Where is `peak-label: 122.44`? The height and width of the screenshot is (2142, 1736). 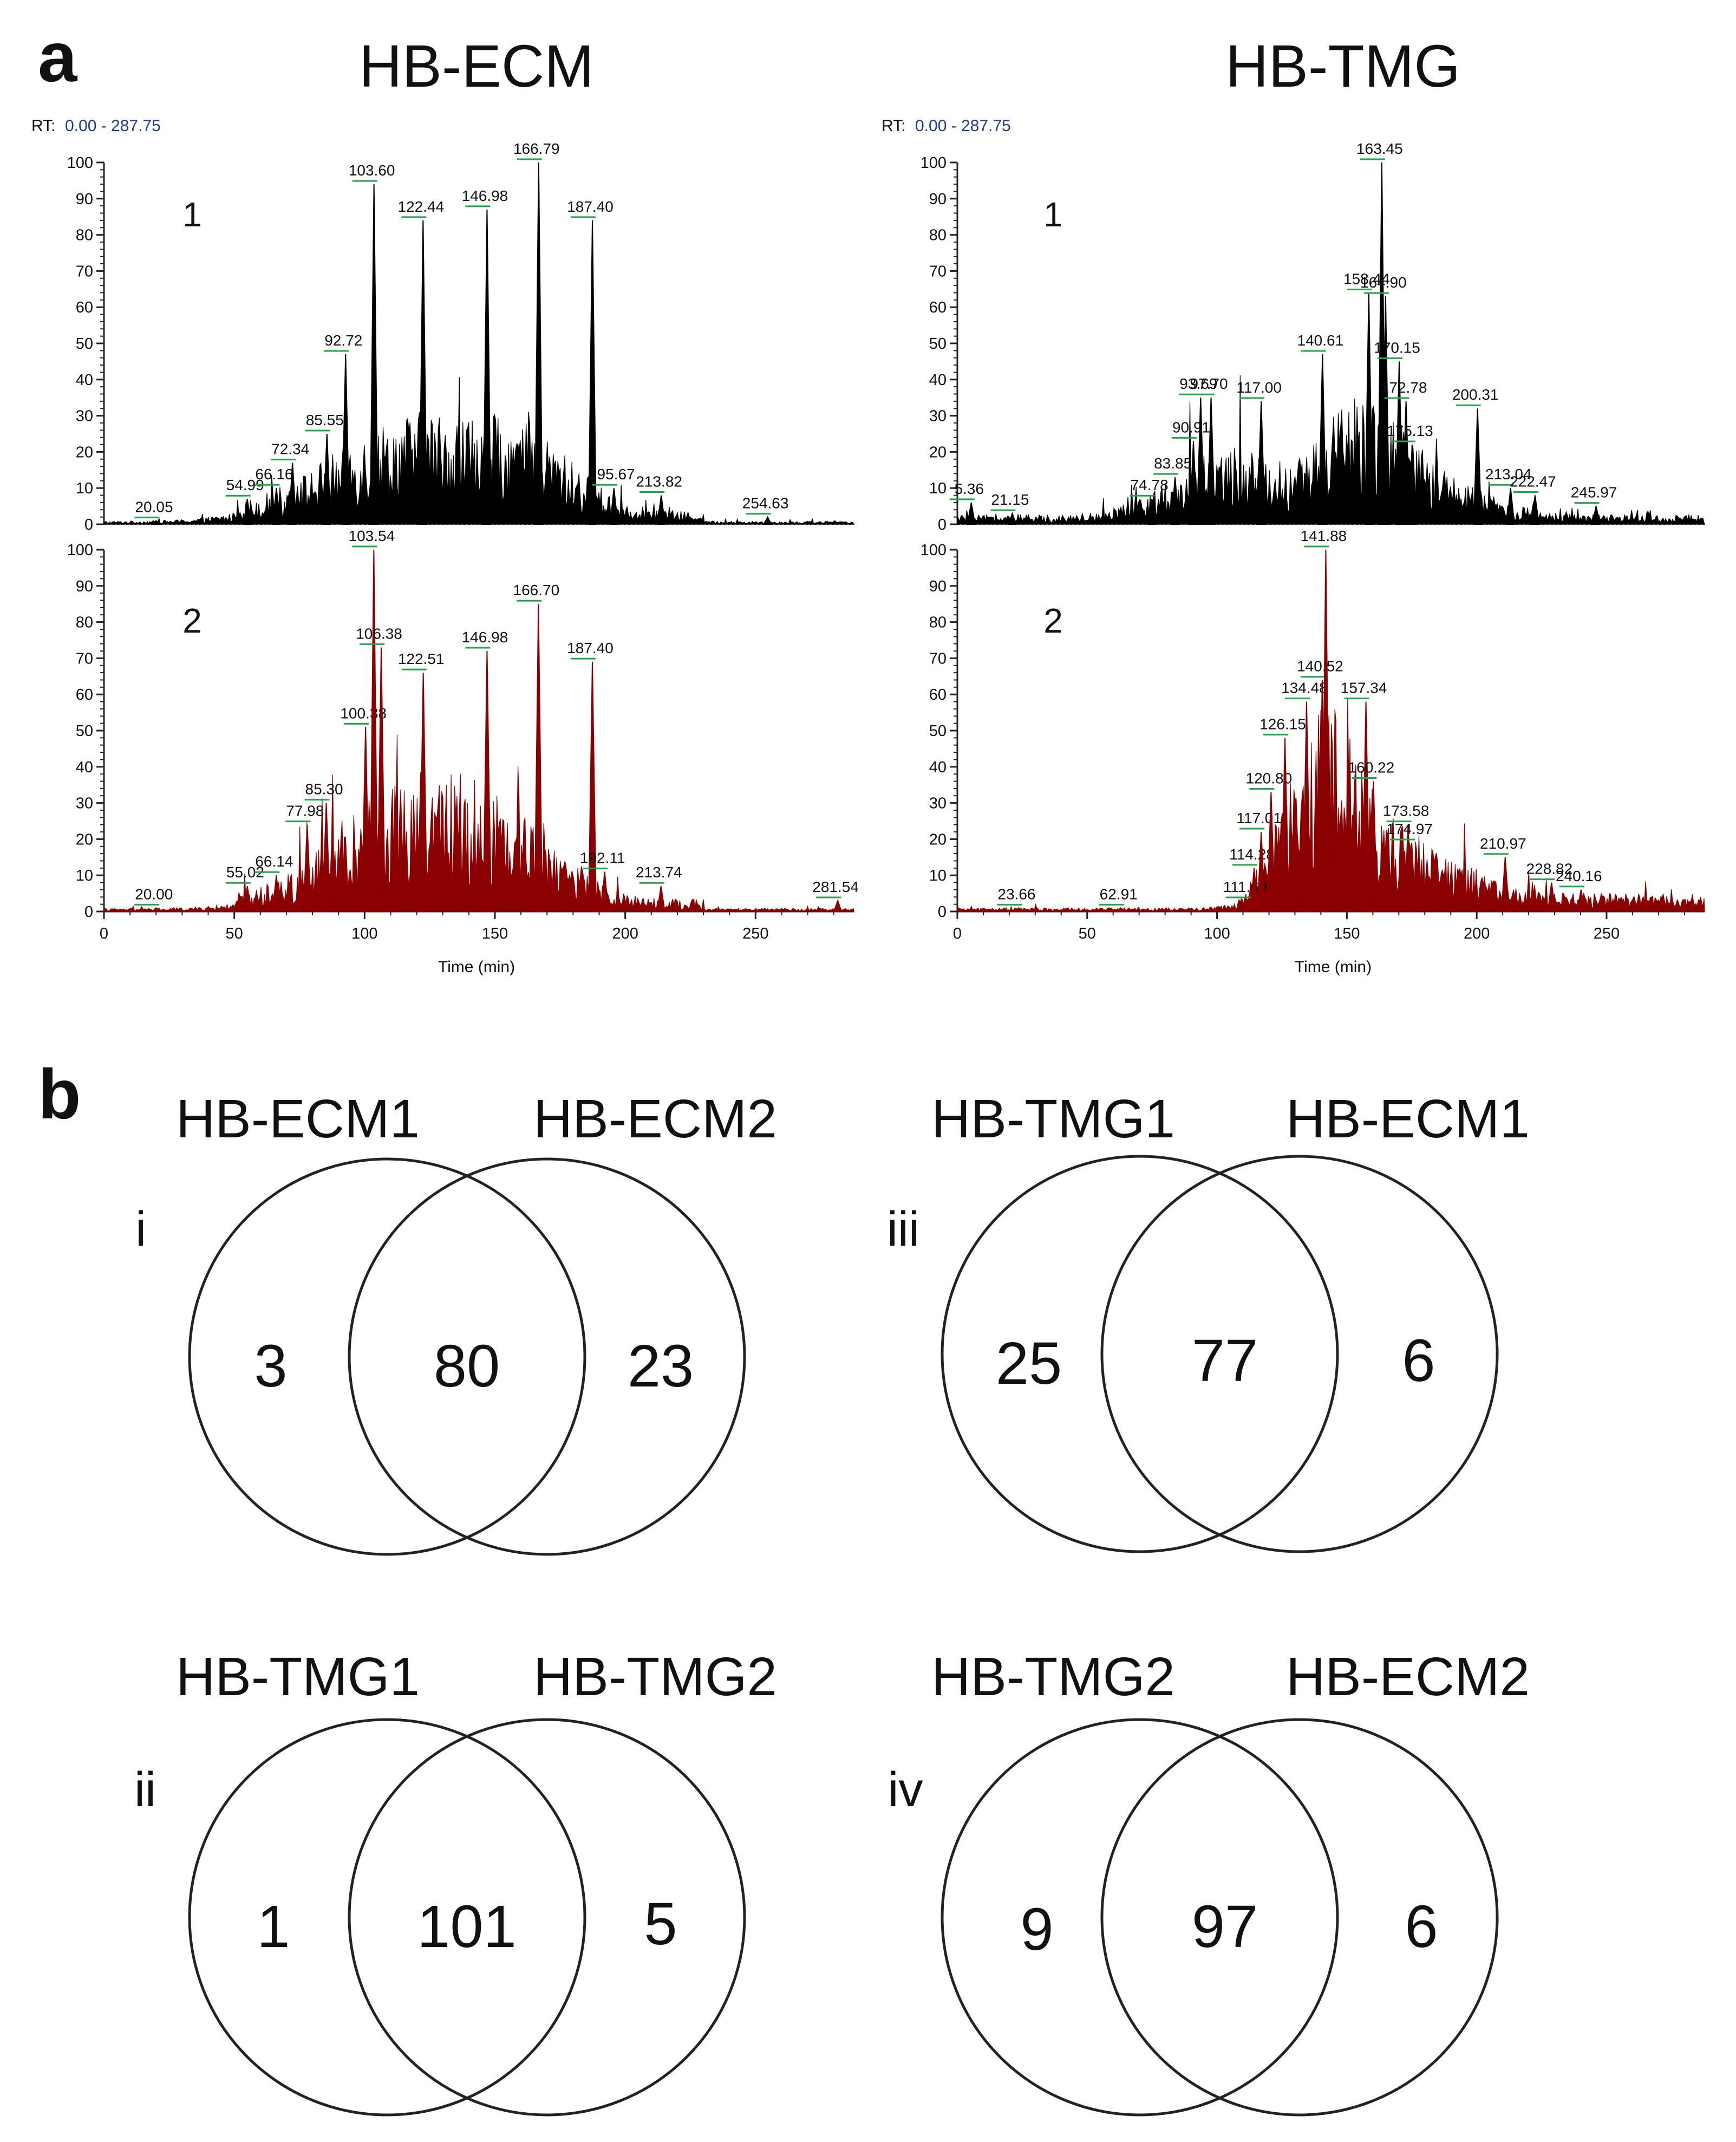
peak-label: 122.44 is located at coordinates (421, 207).